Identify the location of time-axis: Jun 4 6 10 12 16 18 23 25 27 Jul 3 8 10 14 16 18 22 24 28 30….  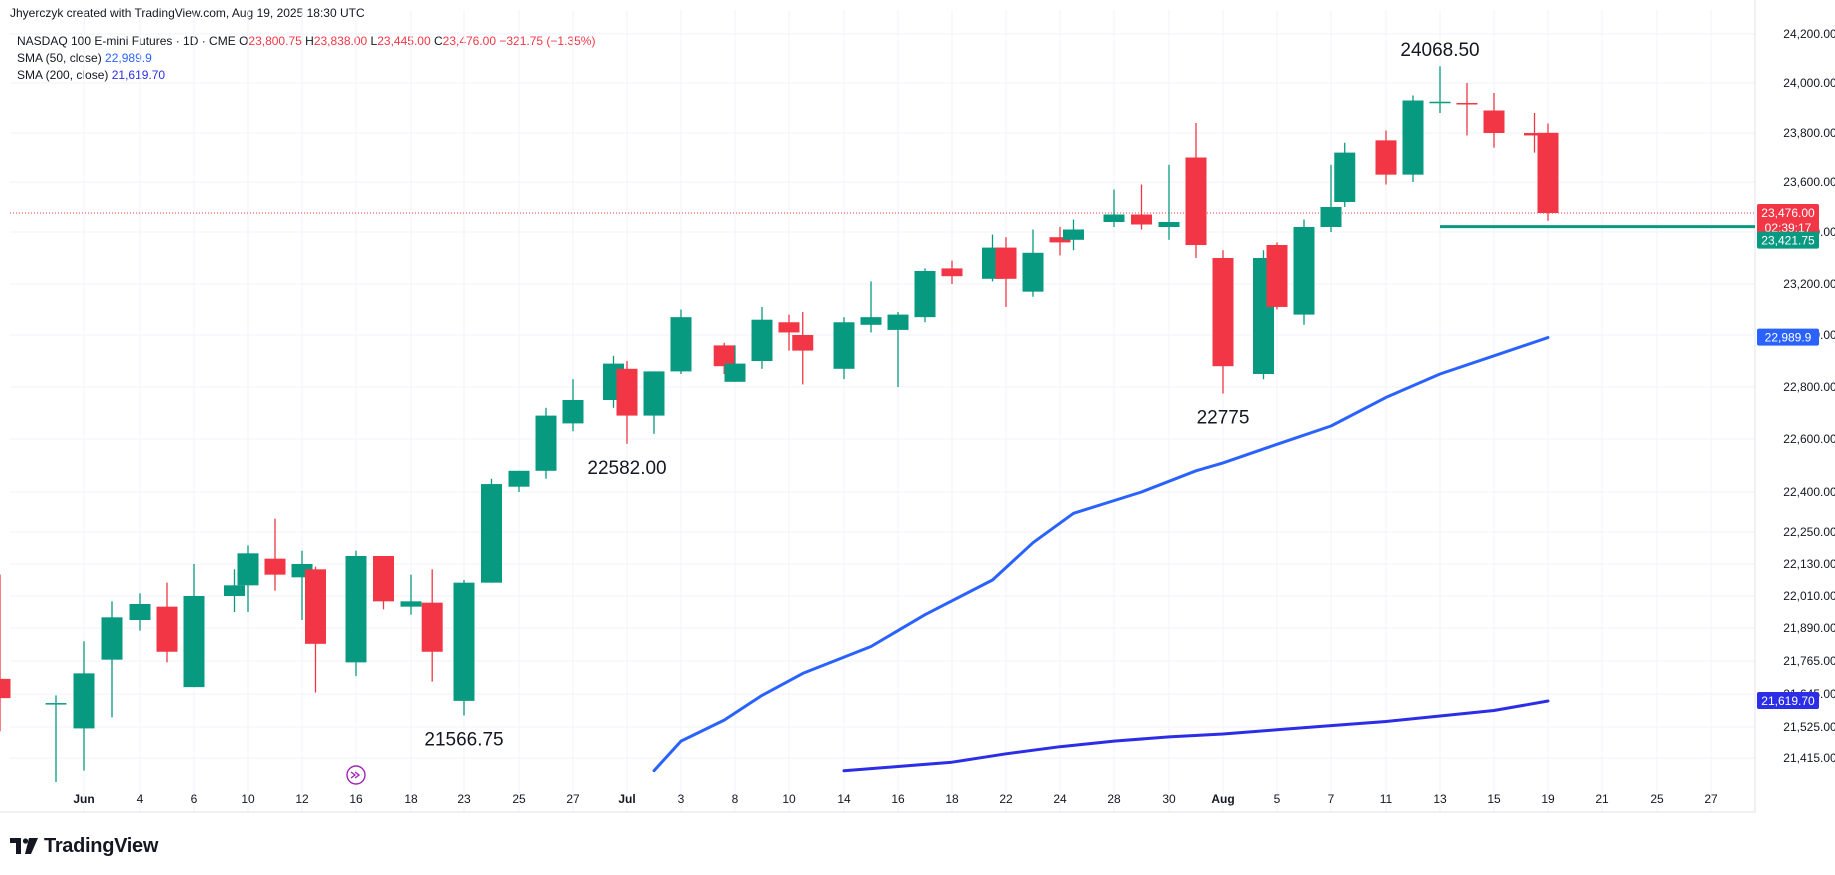
(895, 799).